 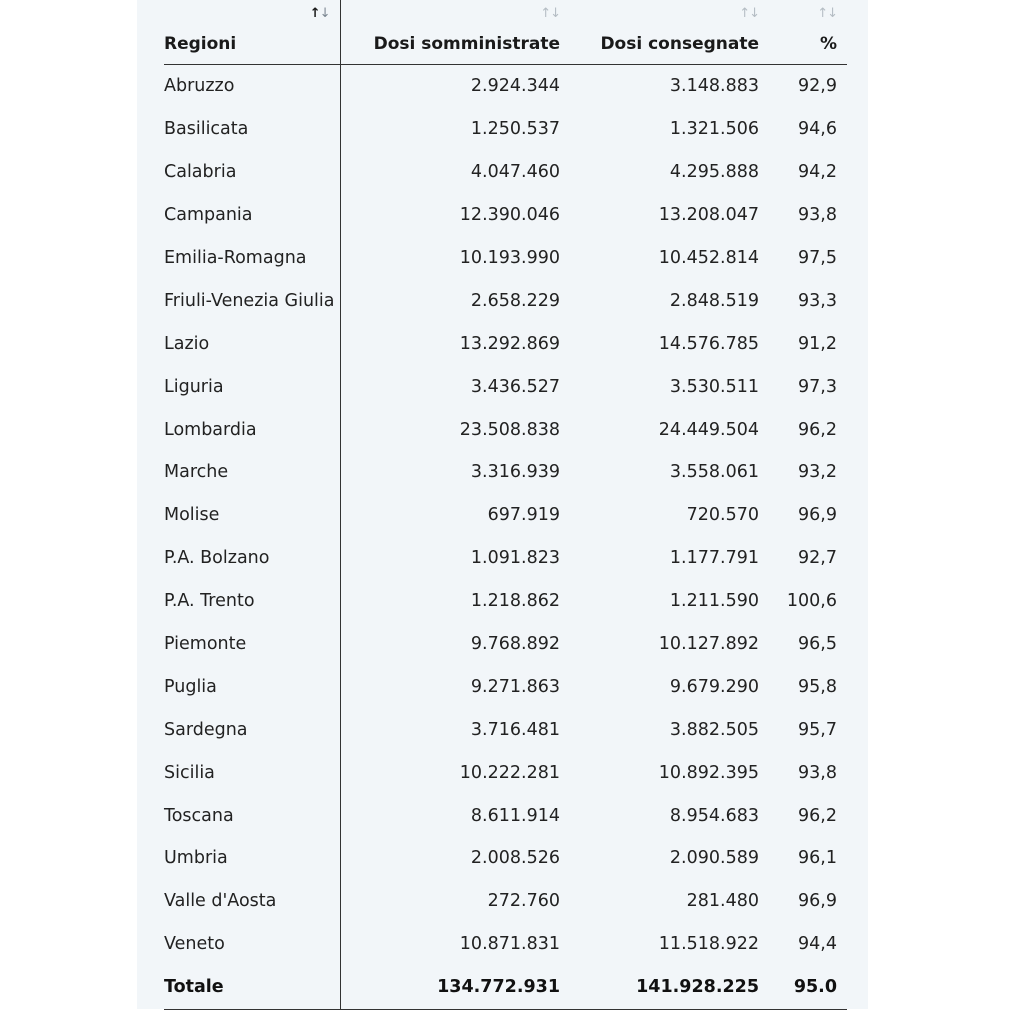 What do you see at coordinates (708, 944) in the screenshot?
I see `doses-delivered: 11.518.922` at bounding box center [708, 944].